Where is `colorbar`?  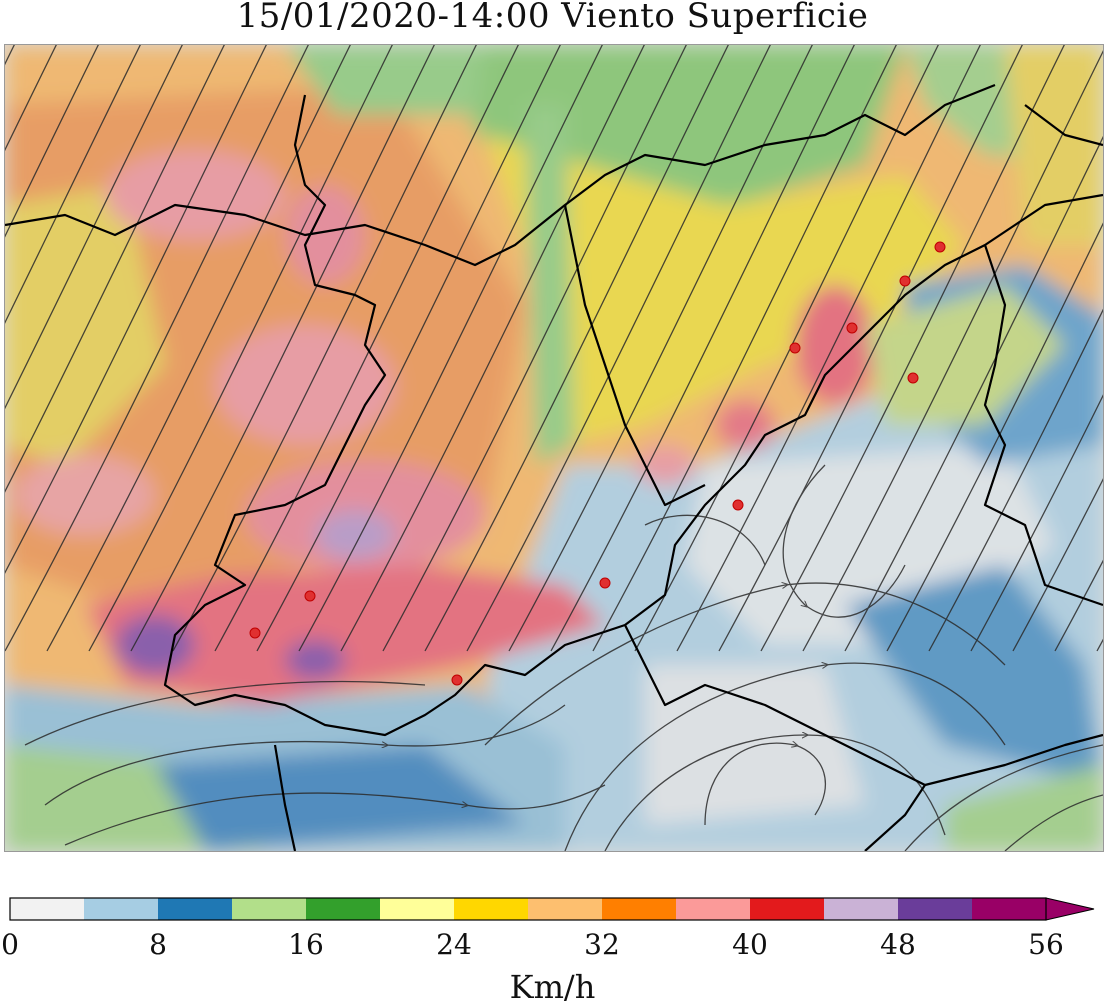 colorbar is located at coordinates (552, 909).